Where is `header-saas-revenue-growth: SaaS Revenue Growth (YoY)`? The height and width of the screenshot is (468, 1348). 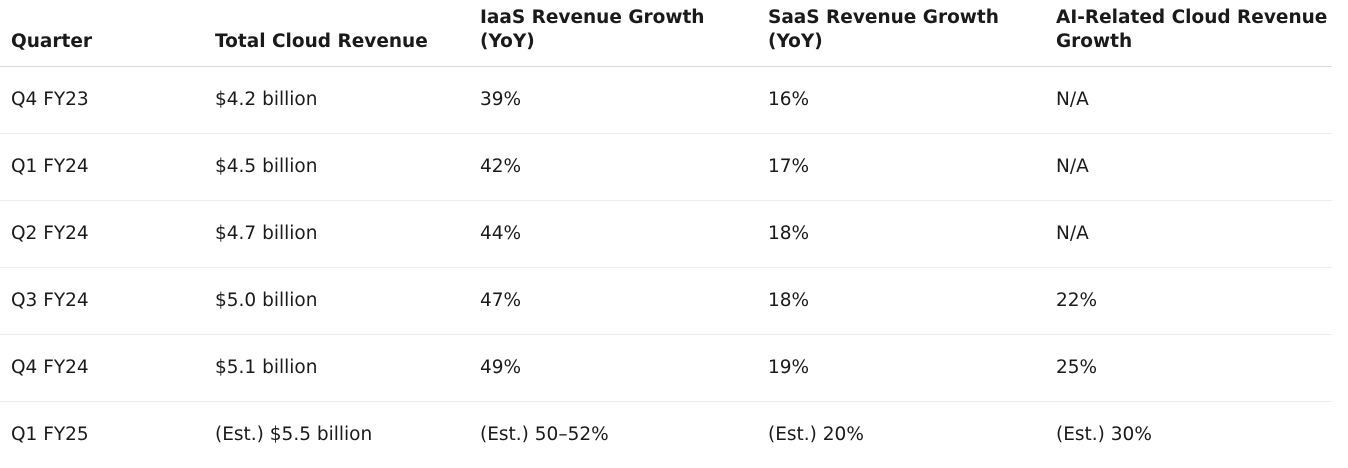
header-saas-revenue-growth: SaaS Revenue Growth (YoY) is located at coordinates (901, 33).